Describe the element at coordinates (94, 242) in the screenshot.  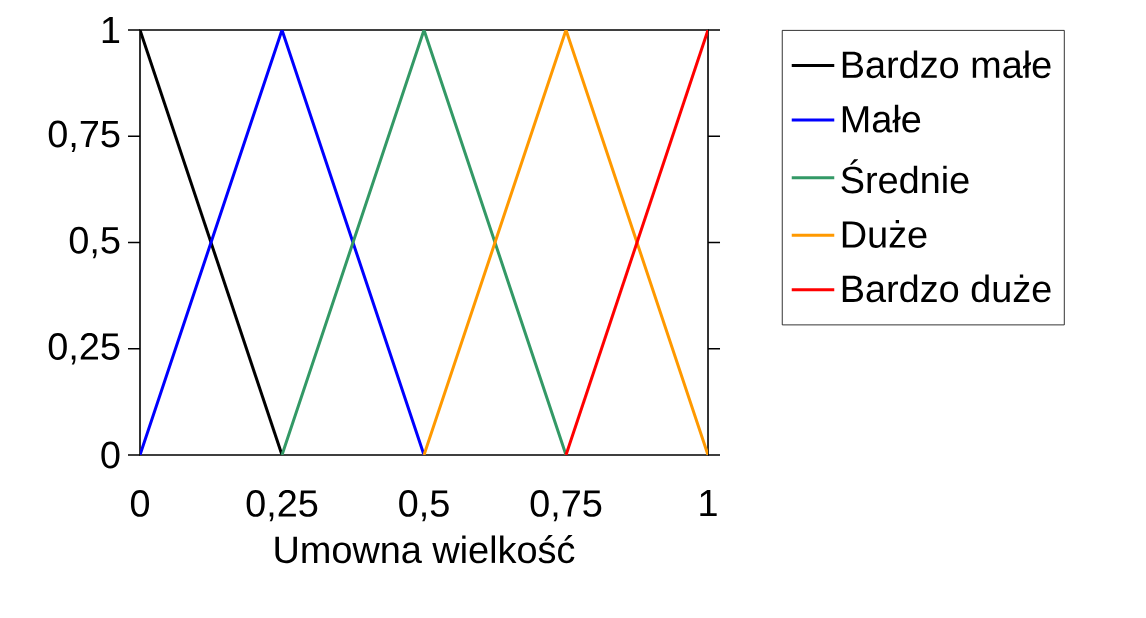
I see `y-tick-label: 0,5` at that location.